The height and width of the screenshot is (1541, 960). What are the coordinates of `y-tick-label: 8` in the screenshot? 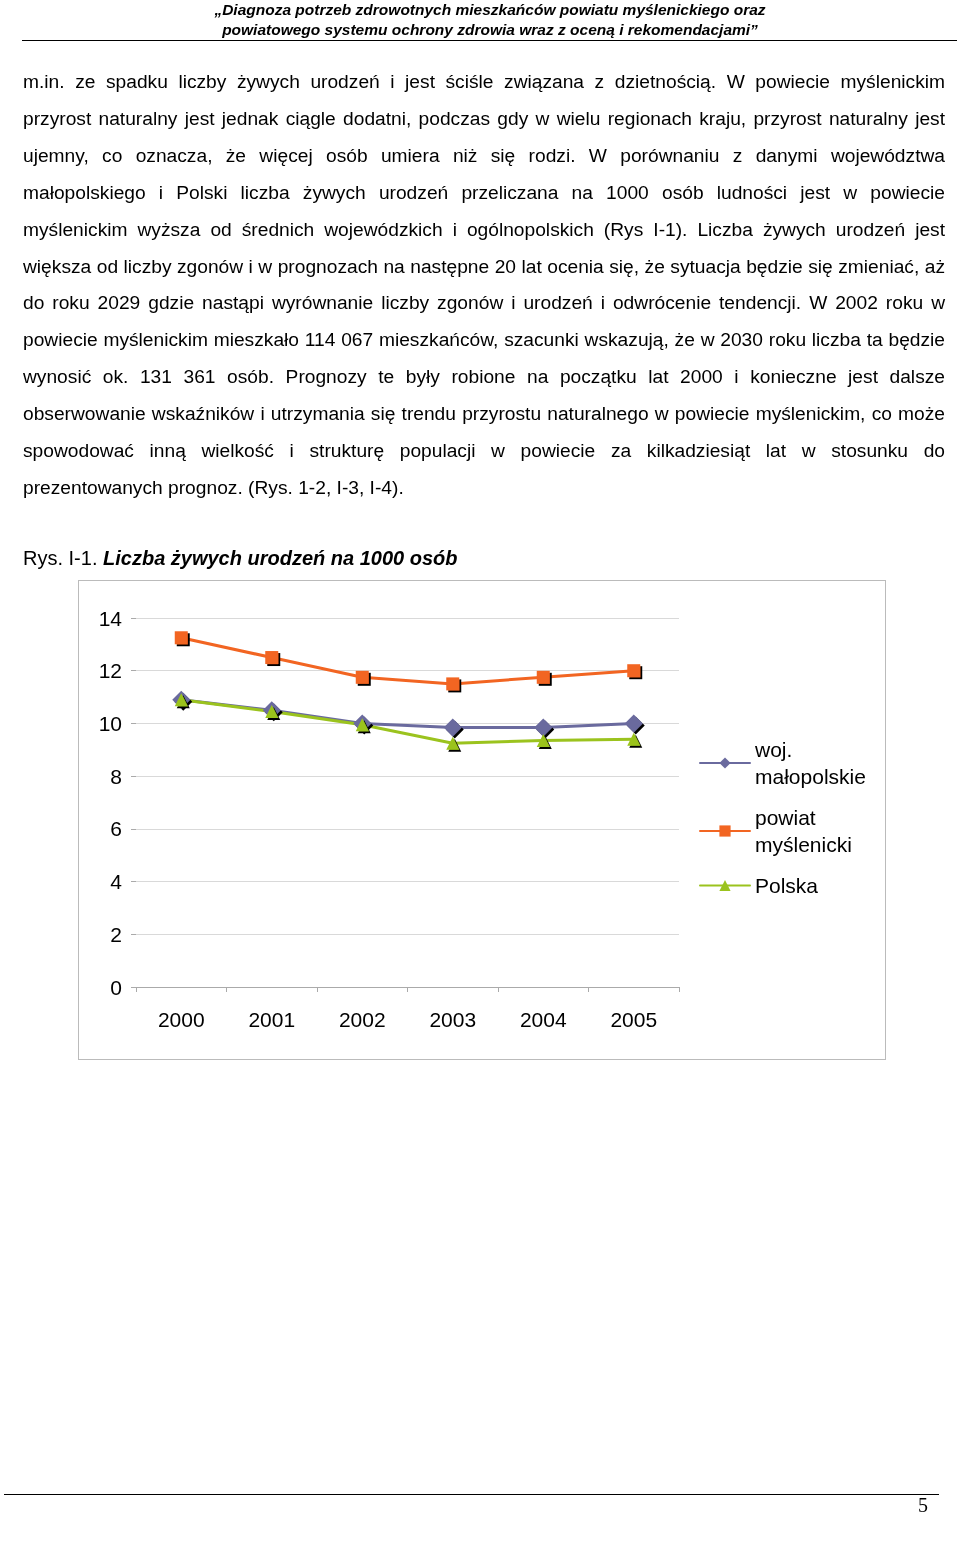 It's located at (116, 776).